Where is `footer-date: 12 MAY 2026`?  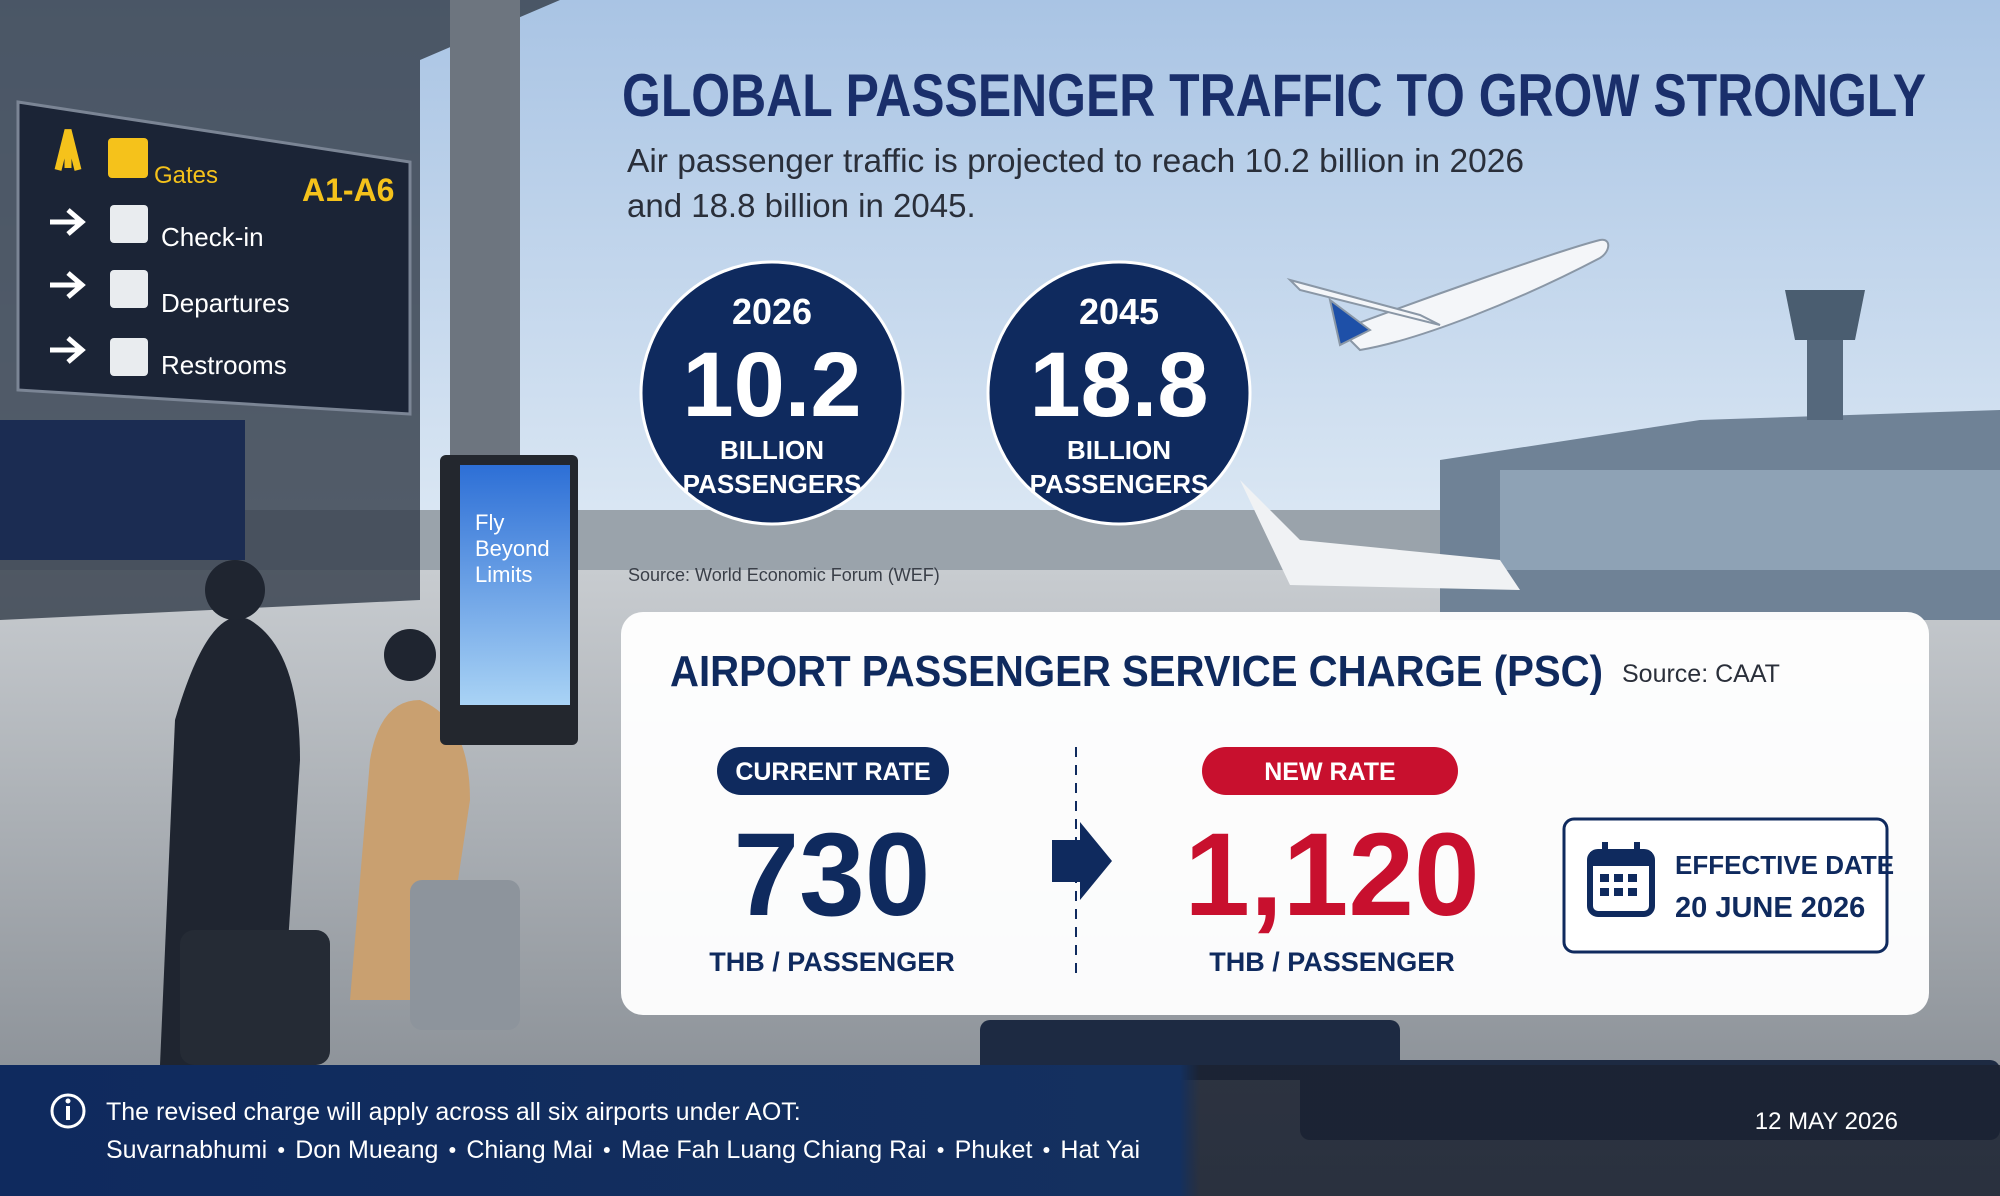 footer-date: 12 MAY 2026 is located at coordinates (1826, 1121).